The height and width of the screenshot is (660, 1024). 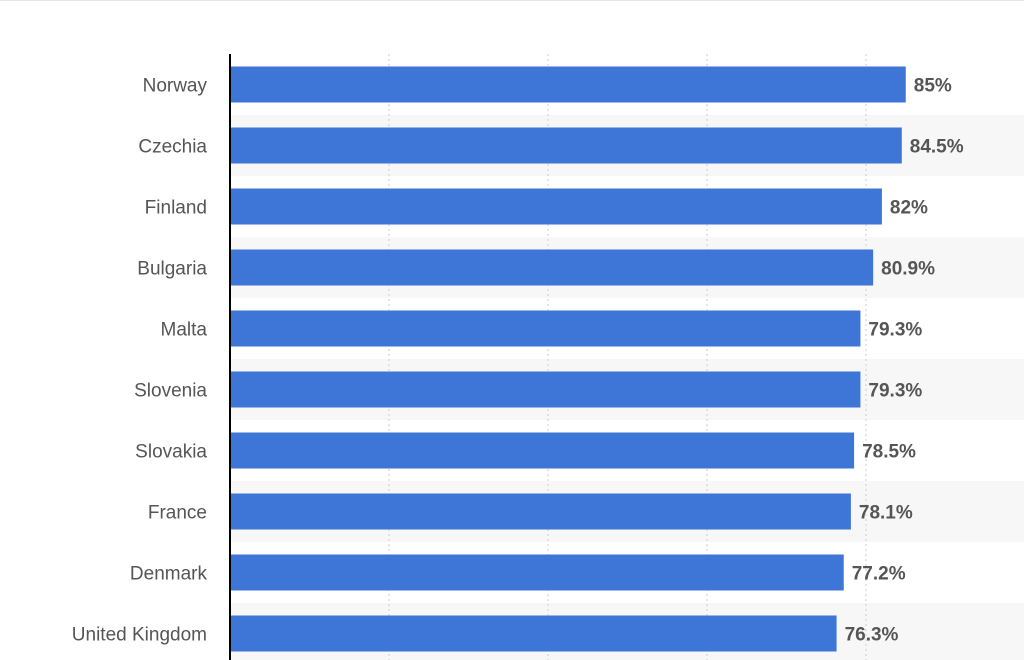 What do you see at coordinates (172, 147) in the screenshot?
I see `category-label: Czechia` at bounding box center [172, 147].